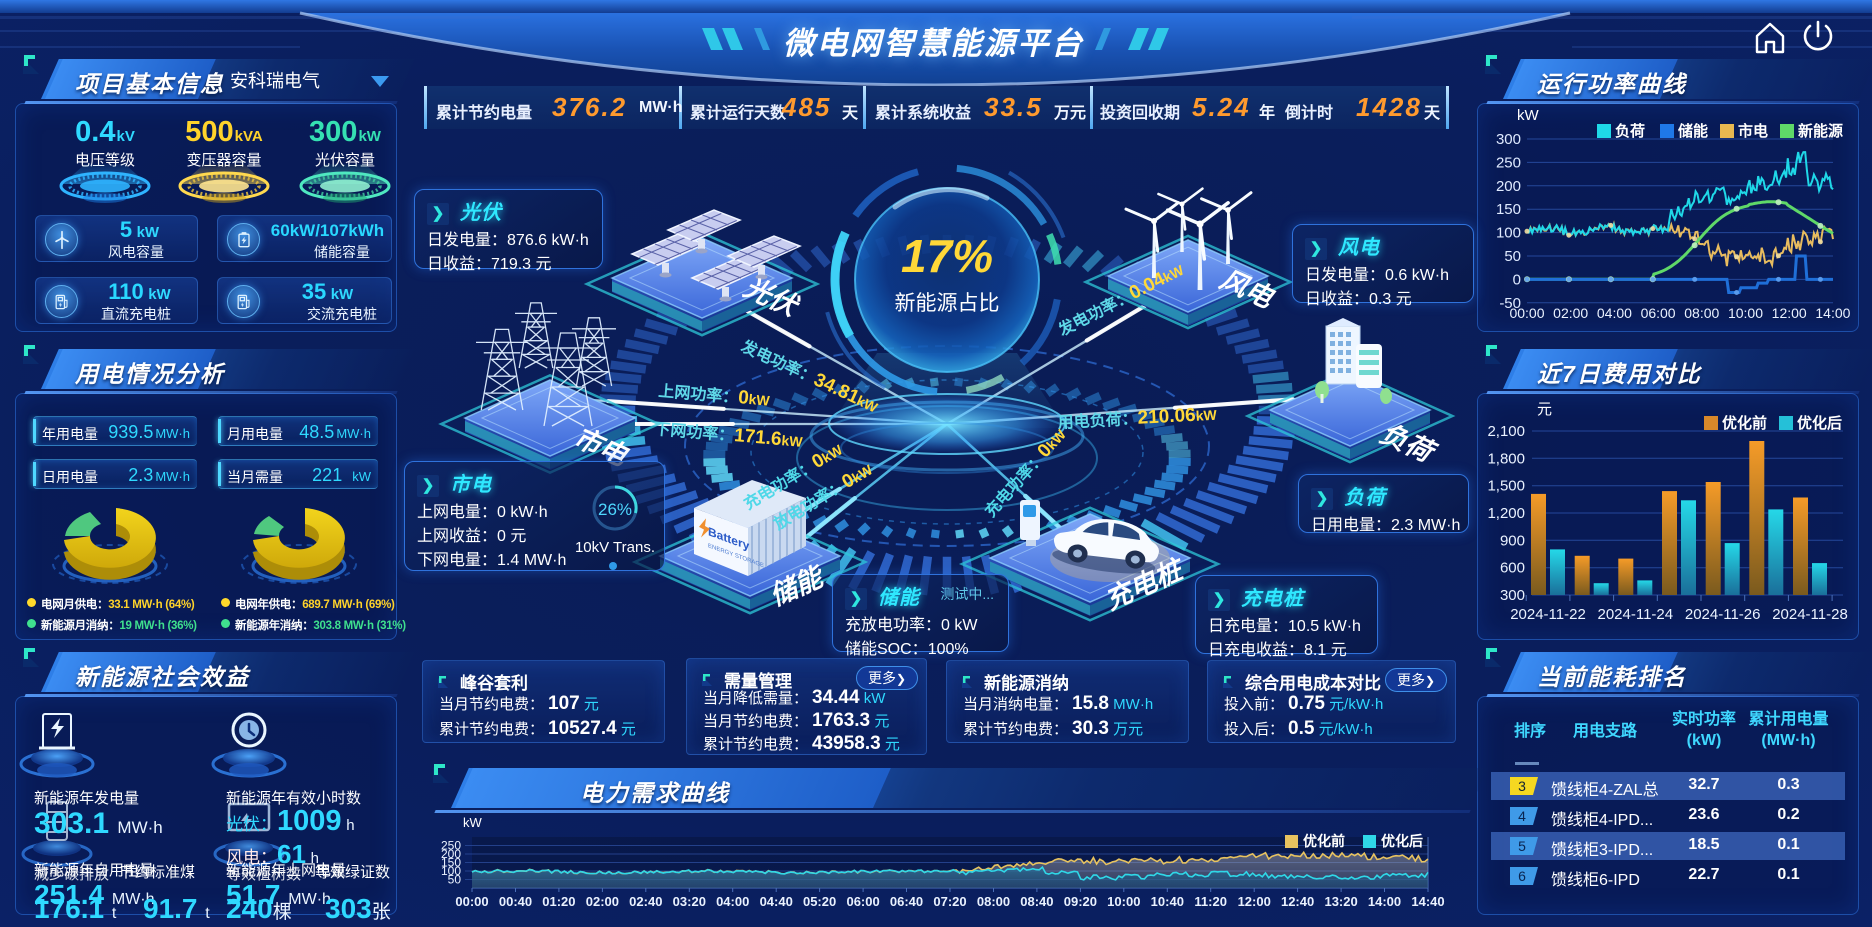 Image resolution: width=1872 pixels, height=927 pixels. Describe the element at coordinates (1522, 846) in the screenshot. I see `svg-text: 5` at that location.